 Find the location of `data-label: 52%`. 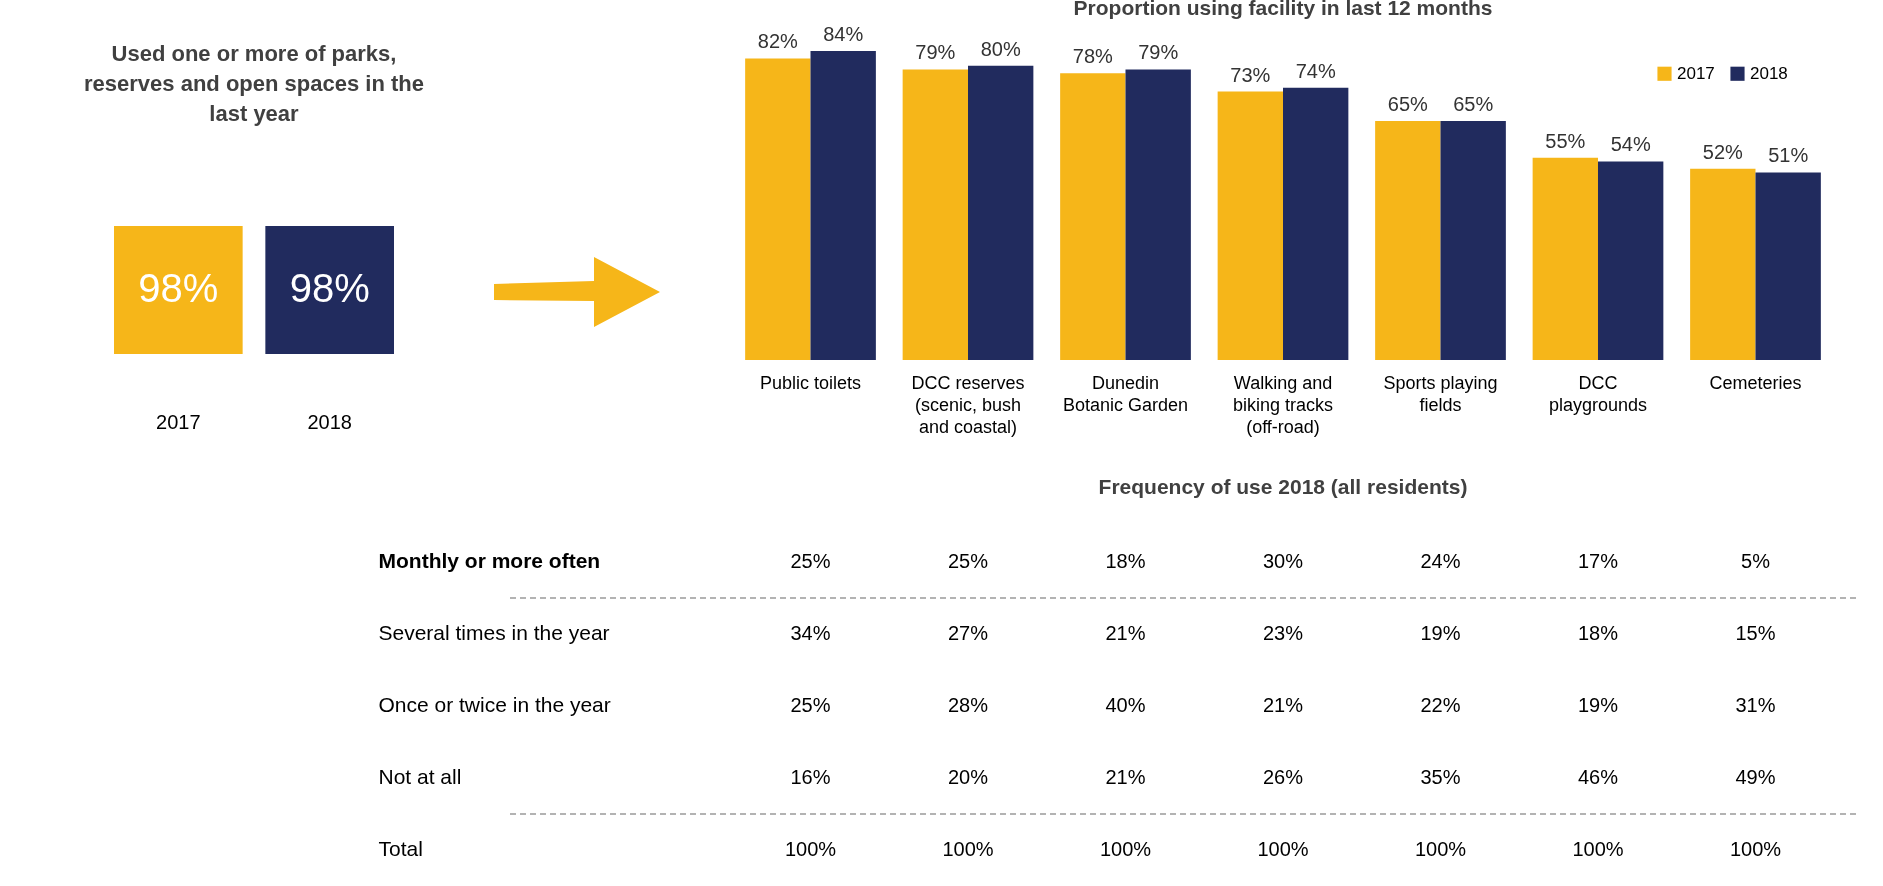

data-label: 52% is located at coordinates (1723, 151).